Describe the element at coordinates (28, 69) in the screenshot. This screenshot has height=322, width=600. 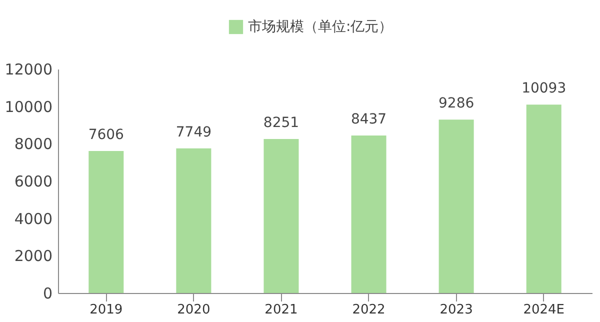
I see `y-tick-label: 12000` at that location.